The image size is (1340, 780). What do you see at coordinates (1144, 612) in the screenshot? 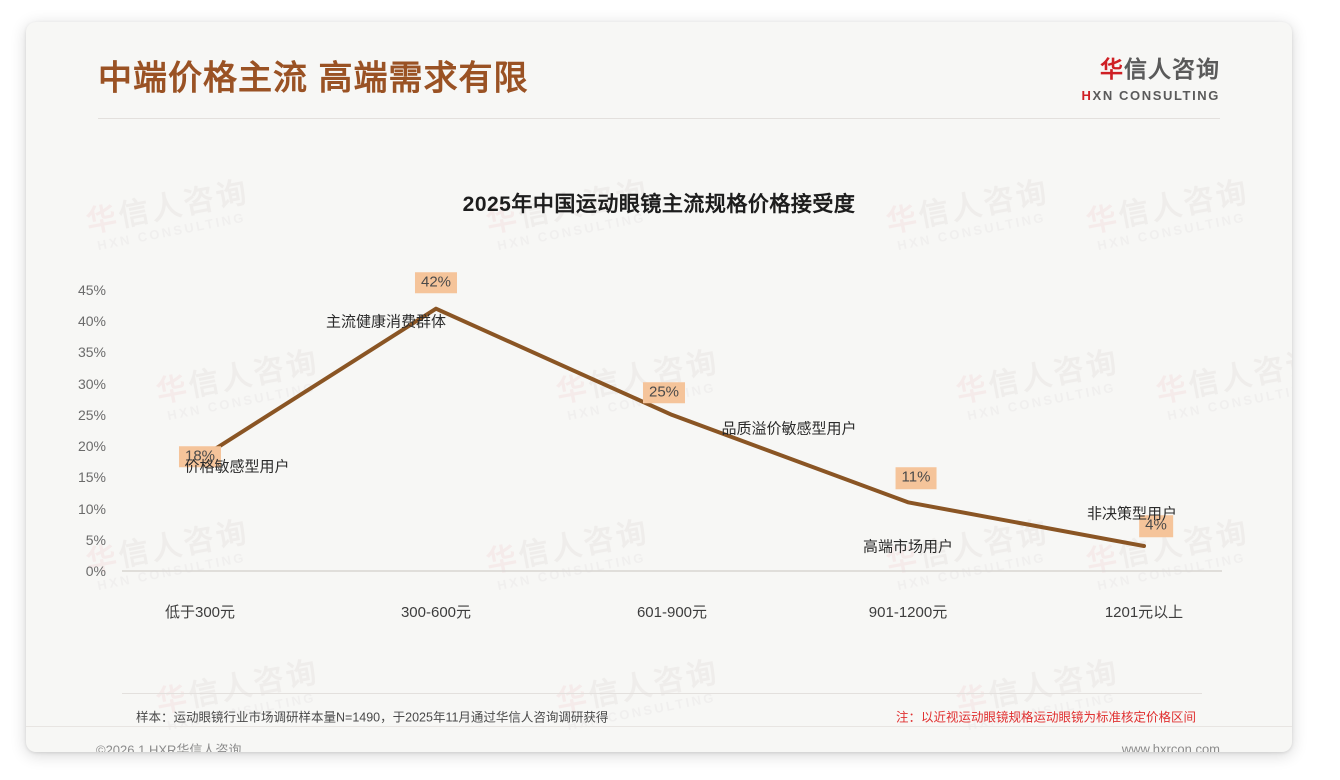
I see `x-axis-tick-label: 1201元以上` at bounding box center [1144, 612].